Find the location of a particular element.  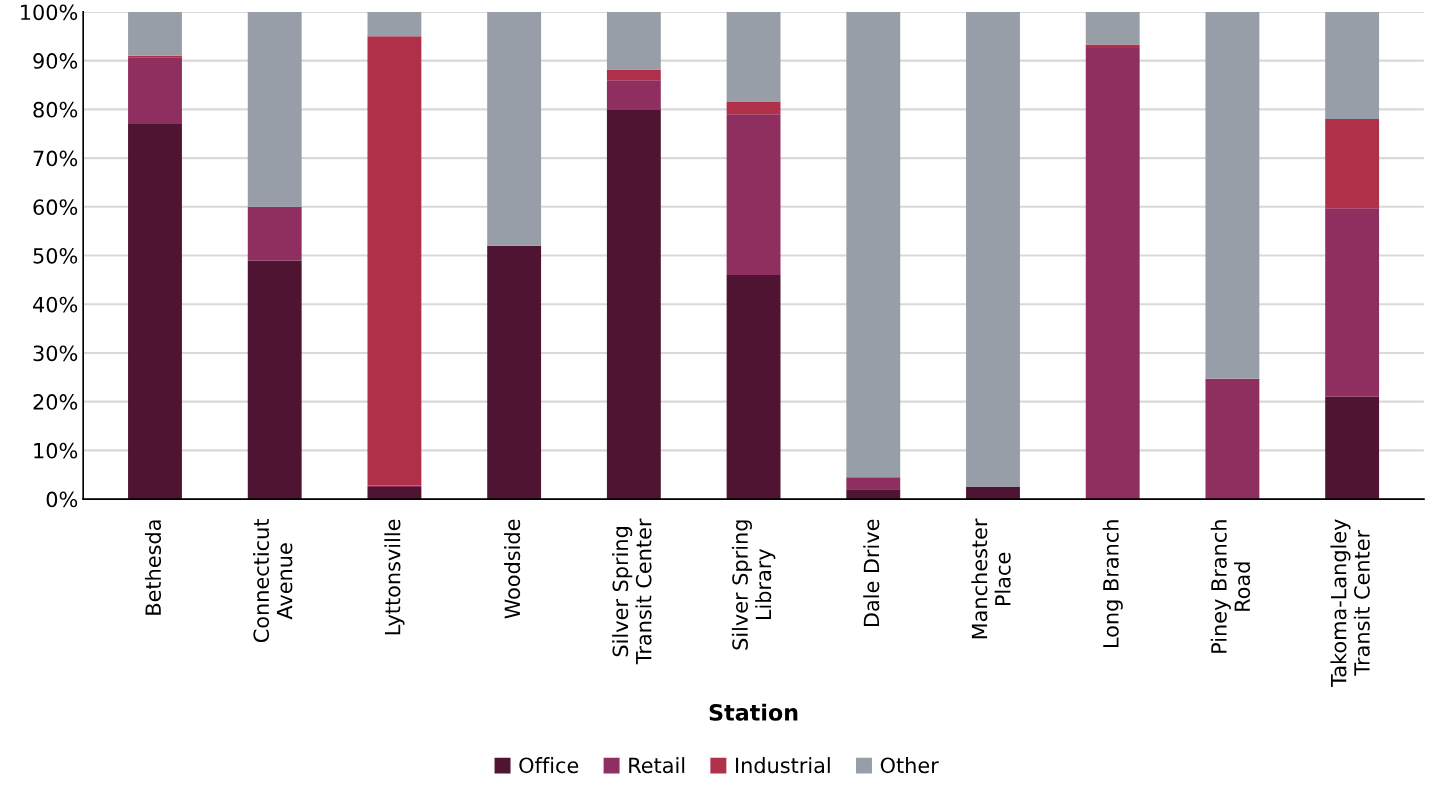

x-tick-label: Silver Spring Transit Center is located at coordinates (632, 591).